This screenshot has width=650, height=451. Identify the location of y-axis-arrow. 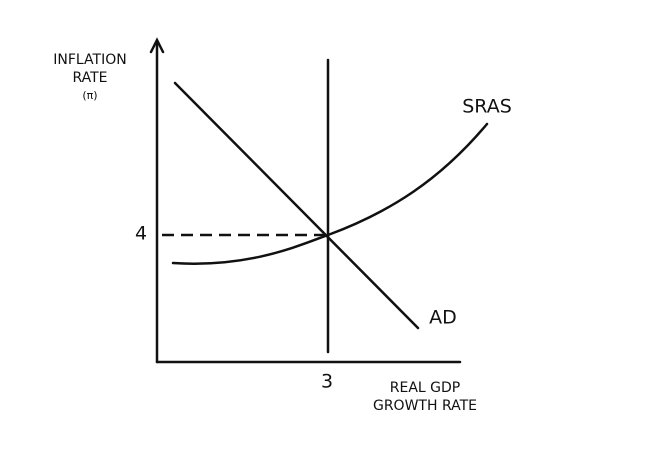
(157, 45).